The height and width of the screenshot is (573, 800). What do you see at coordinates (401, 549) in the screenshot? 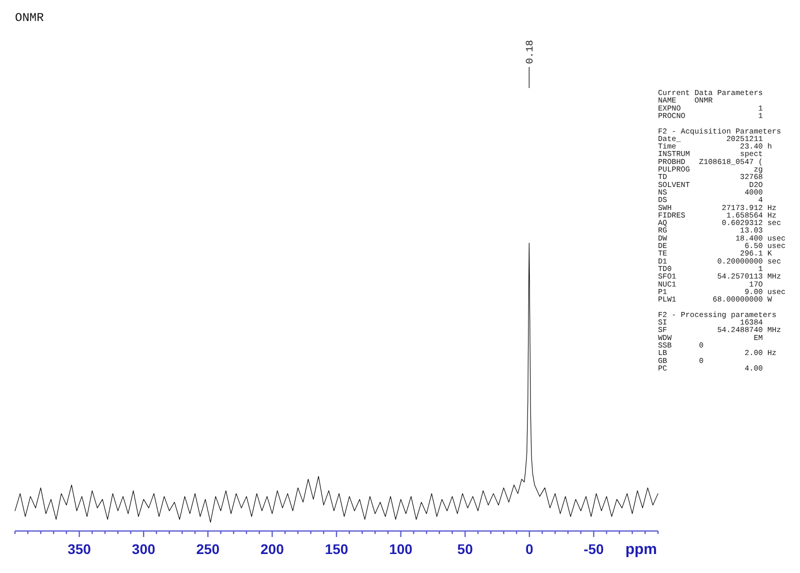
I see `x-tick-label: 100` at bounding box center [401, 549].